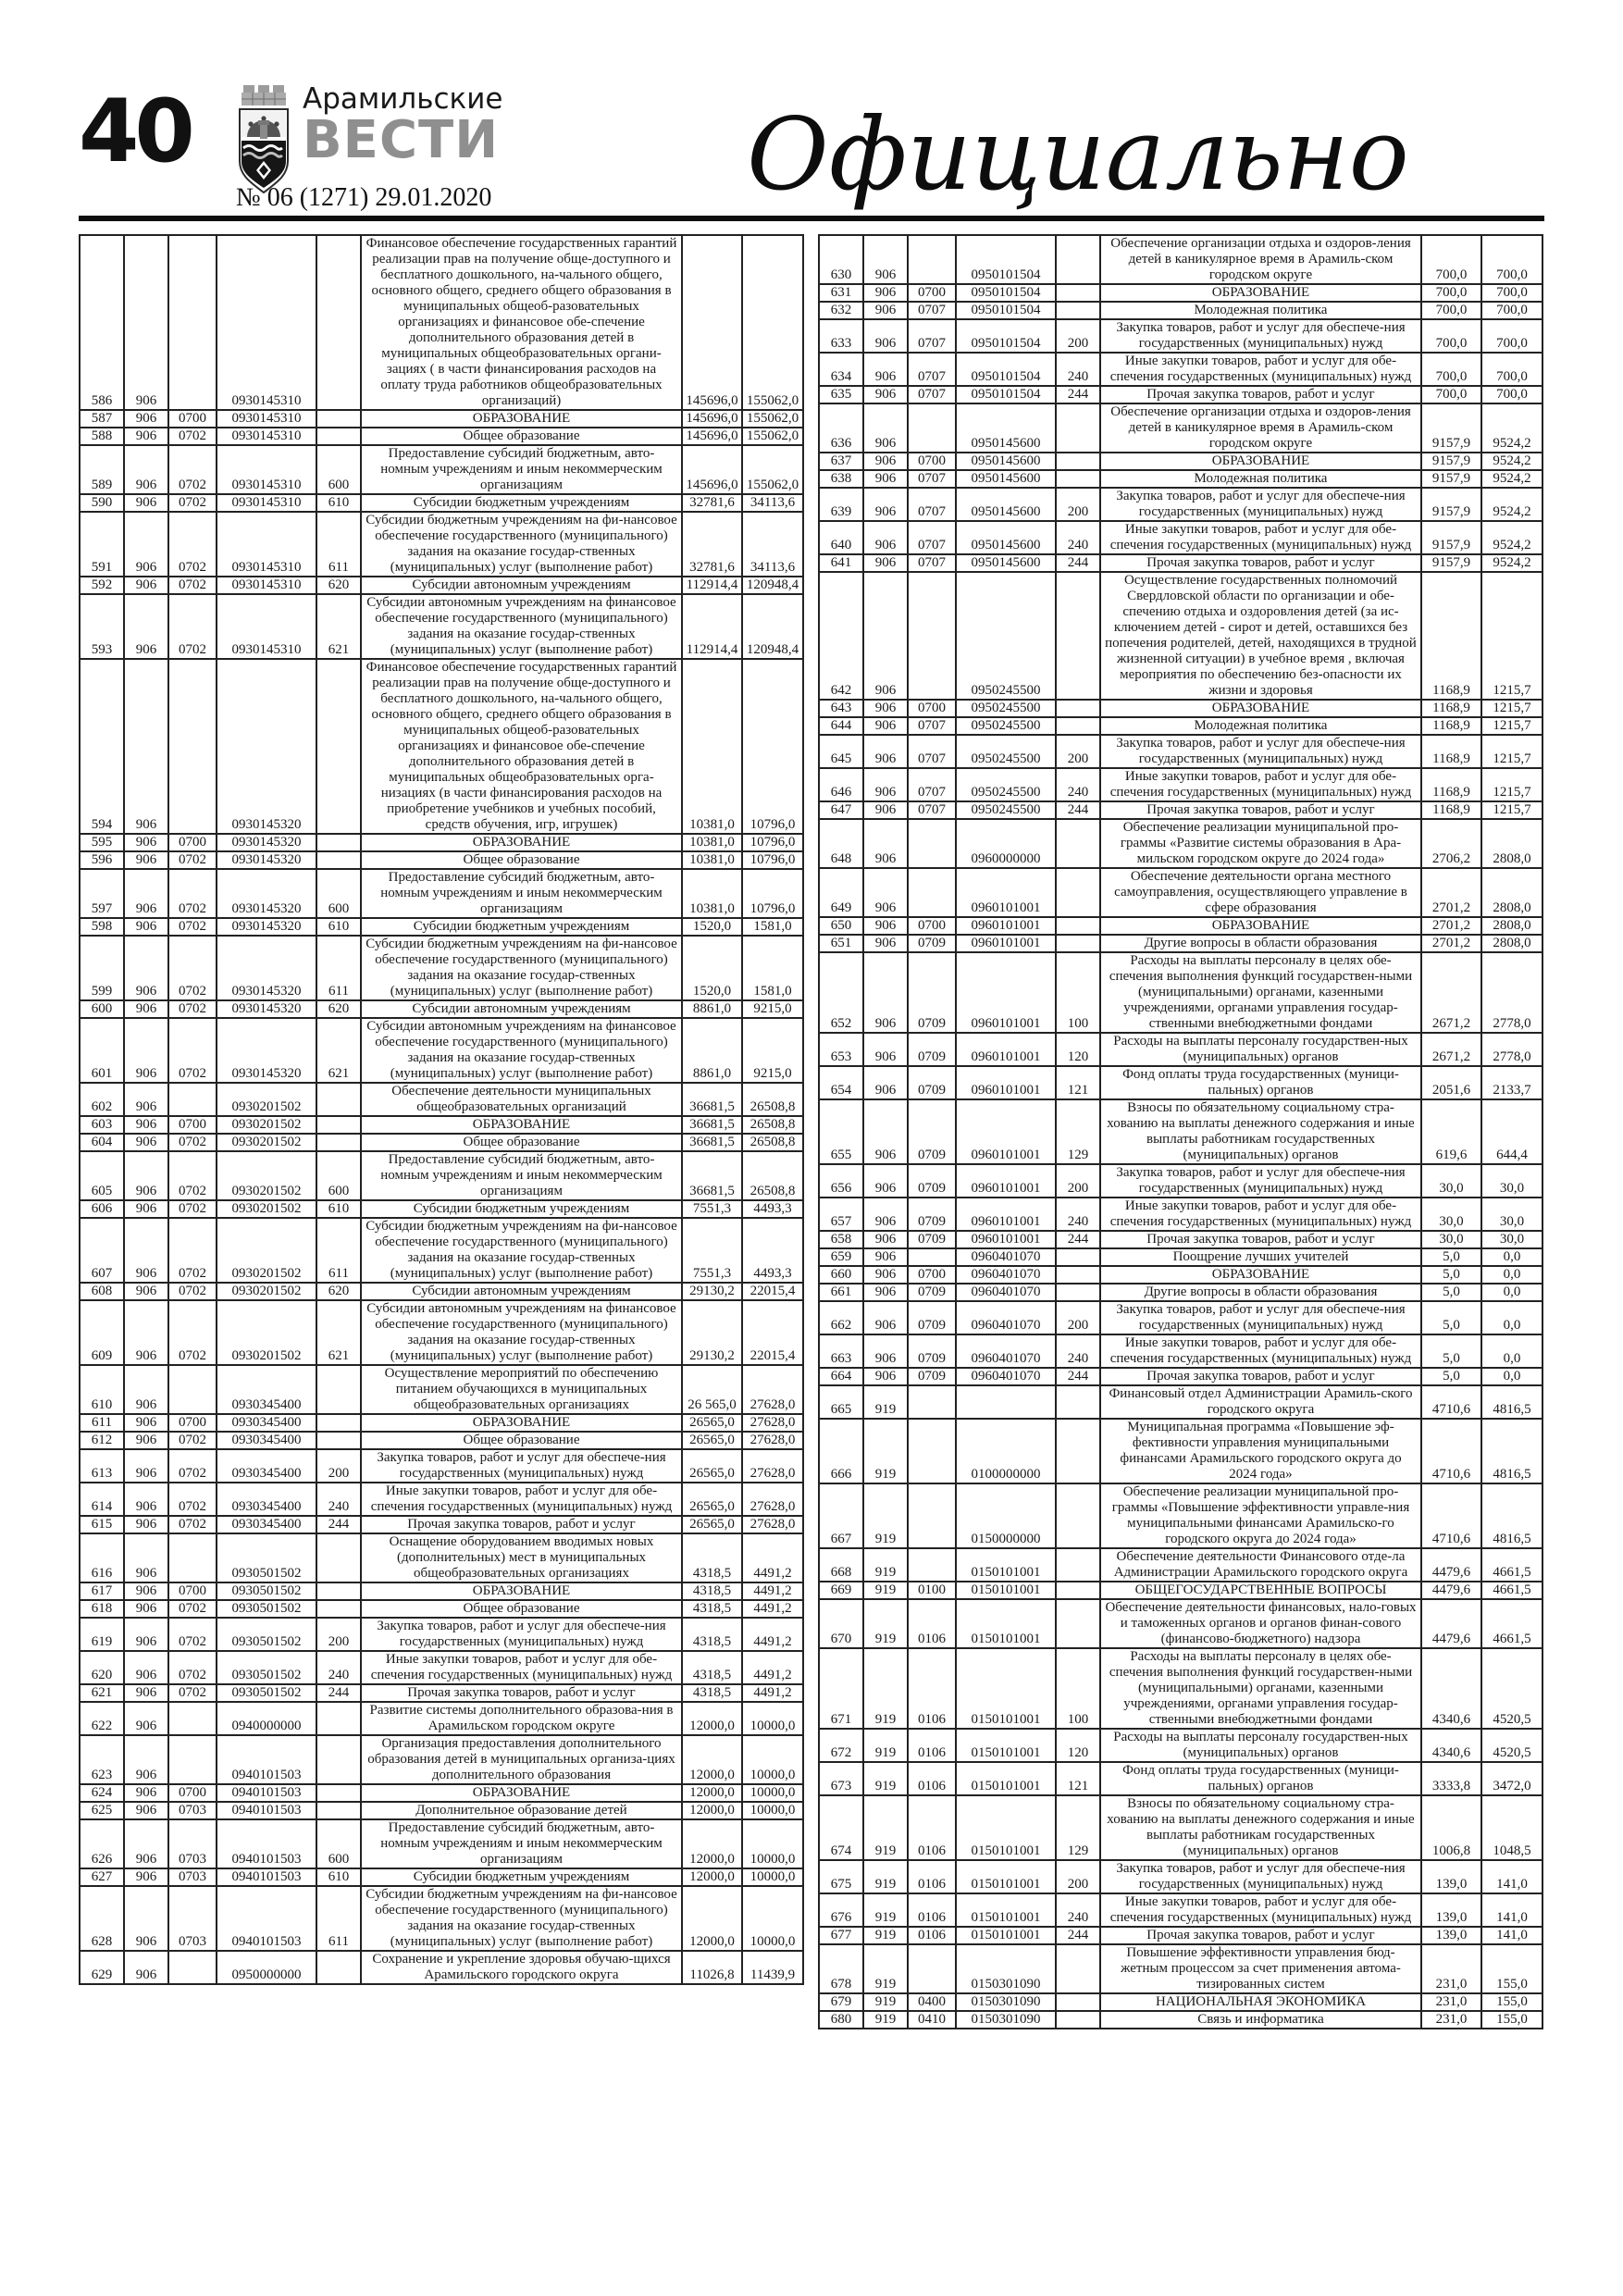 This screenshot has width=1623, height=2296. Describe the element at coordinates (1078, 1131) in the screenshot. I see `expense-type-cell: 129` at that location.